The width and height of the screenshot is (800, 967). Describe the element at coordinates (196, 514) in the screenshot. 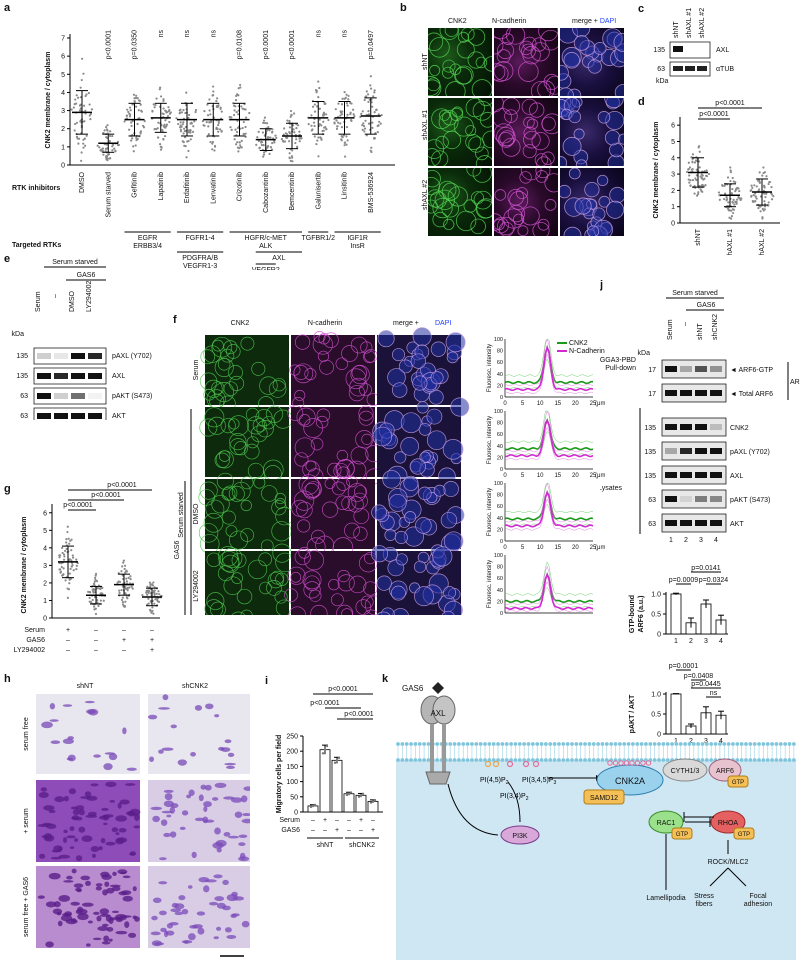

I see `row-label: DMSO` at that location.